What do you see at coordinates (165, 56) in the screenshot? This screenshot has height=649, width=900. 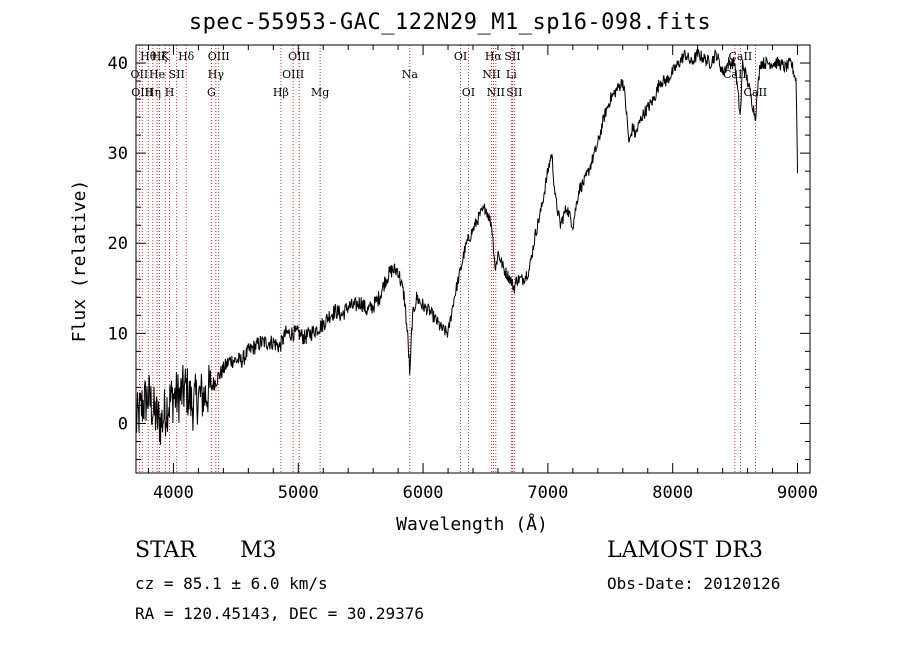 I see `line-marker-label: K` at bounding box center [165, 56].